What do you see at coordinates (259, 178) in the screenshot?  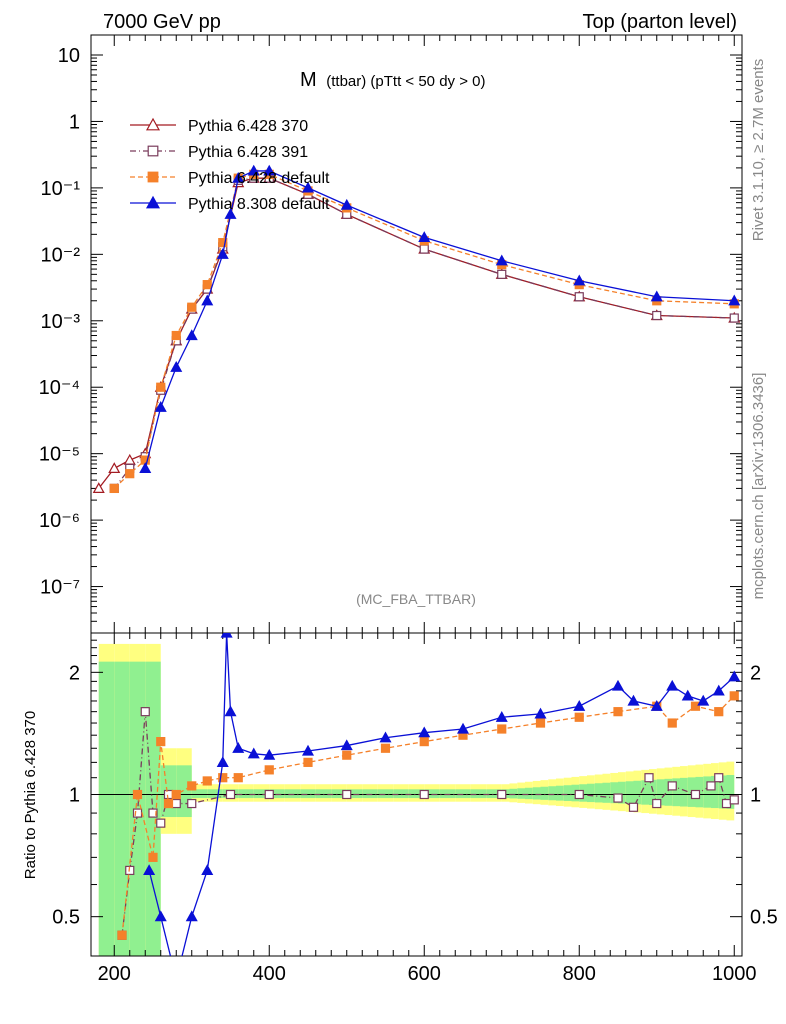 I see `legend-label: Pythia 6.428 default` at bounding box center [259, 178].